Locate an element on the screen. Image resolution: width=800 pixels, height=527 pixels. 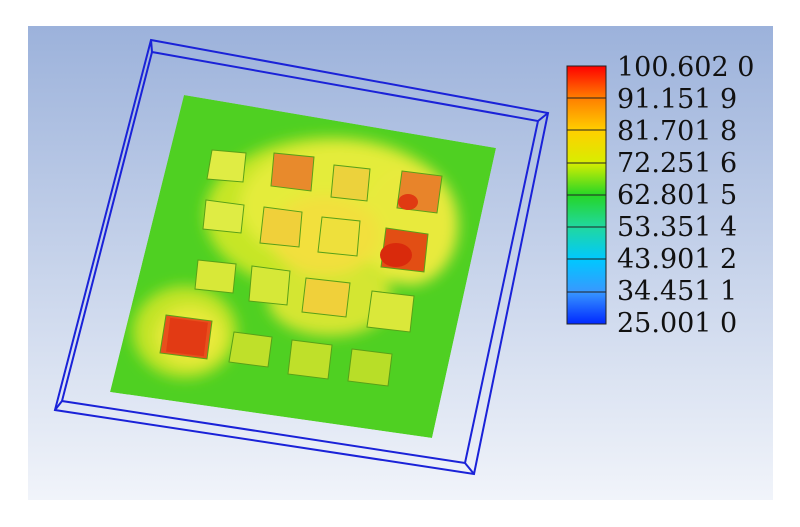
color-scale-bar is located at coordinates (586, 195).